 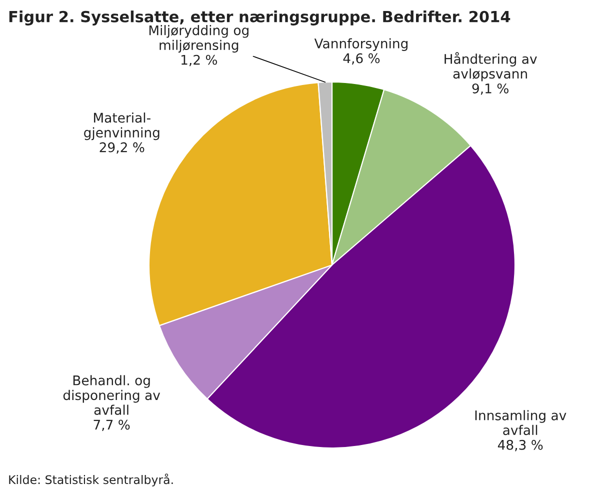 What do you see at coordinates (200, 60) in the screenshot?
I see `data-label: 1,2 %` at bounding box center [200, 60].